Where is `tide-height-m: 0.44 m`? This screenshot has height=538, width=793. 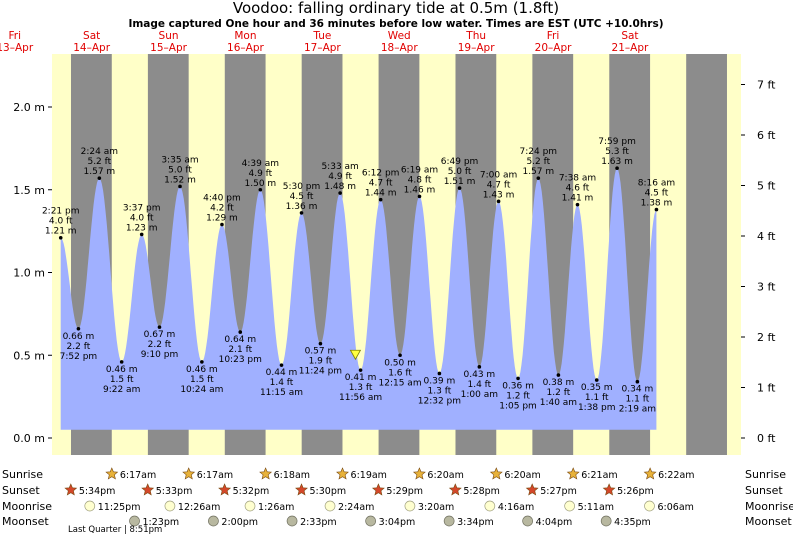 tide-height-m: 0.44 m is located at coordinates (282, 373).